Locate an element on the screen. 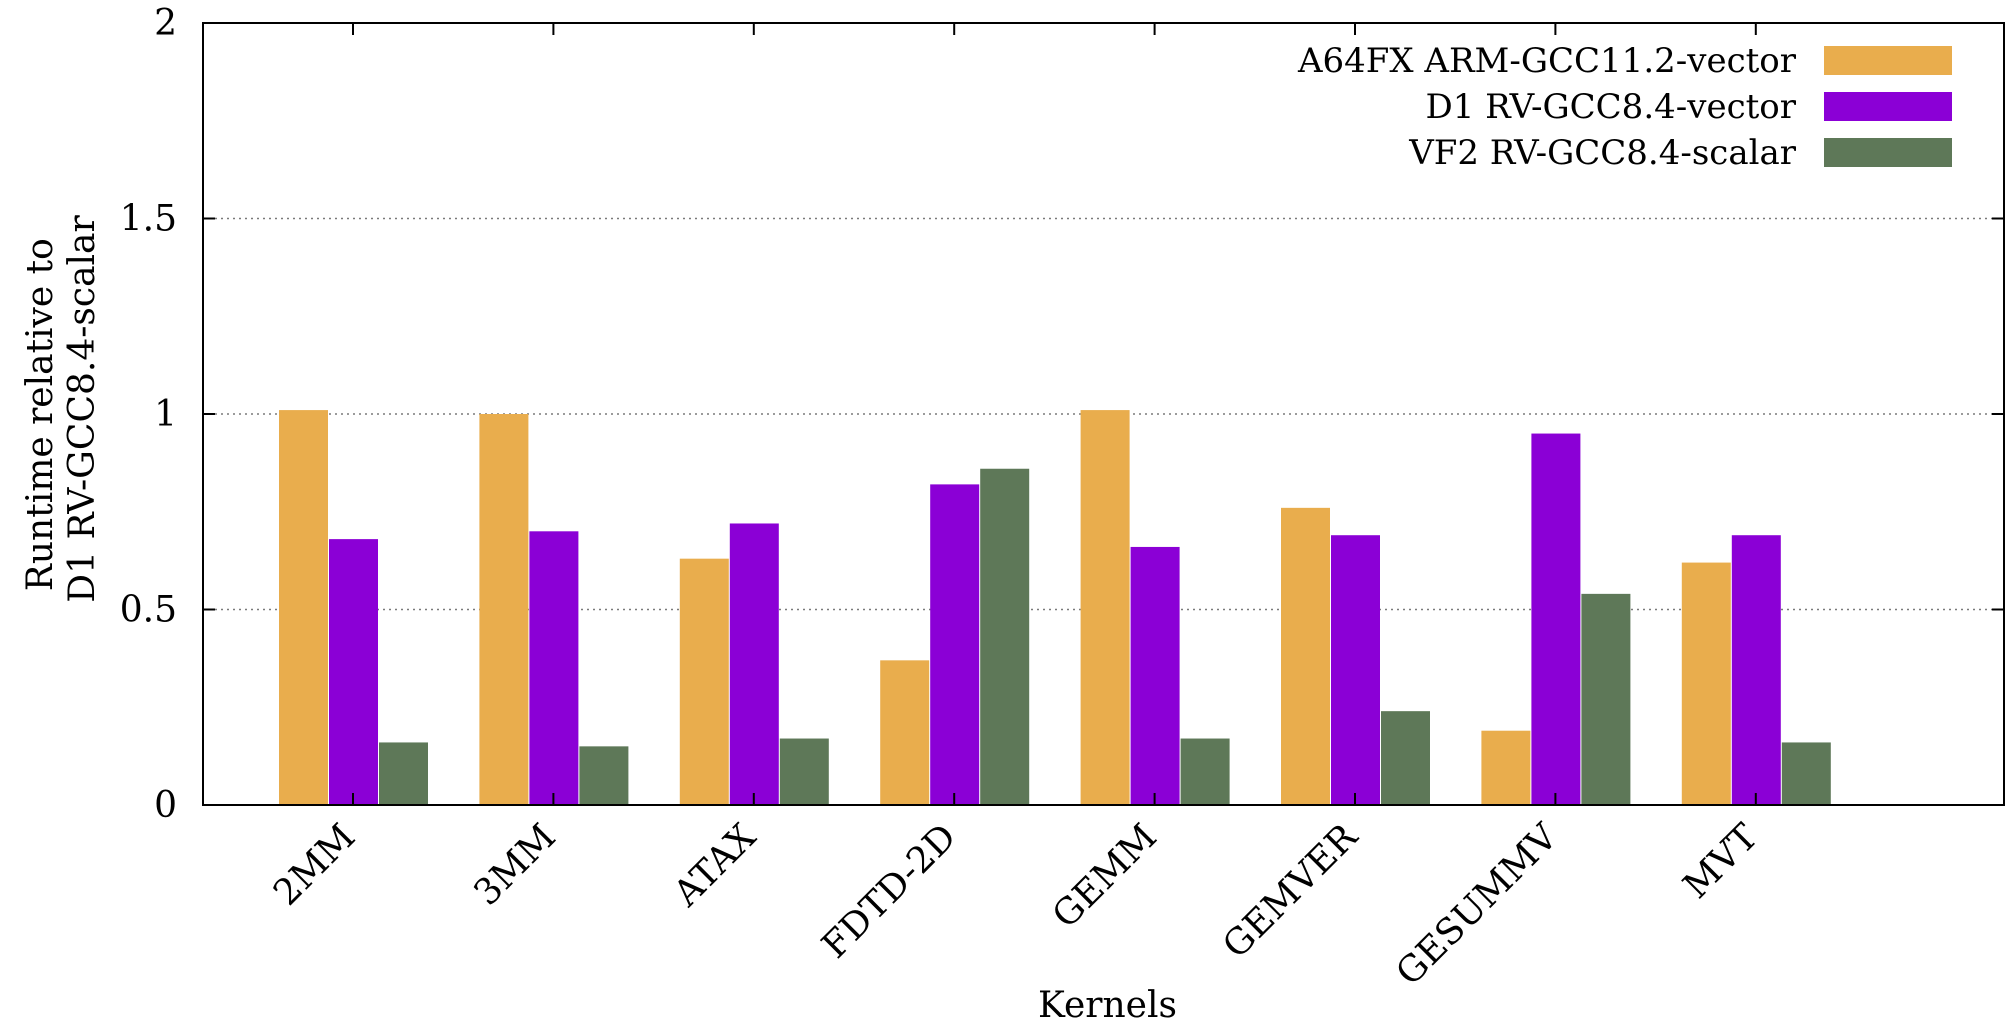 This screenshot has width=2012, height=1025. x-tick-label: GEMVER is located at coordinates (1290, 891).